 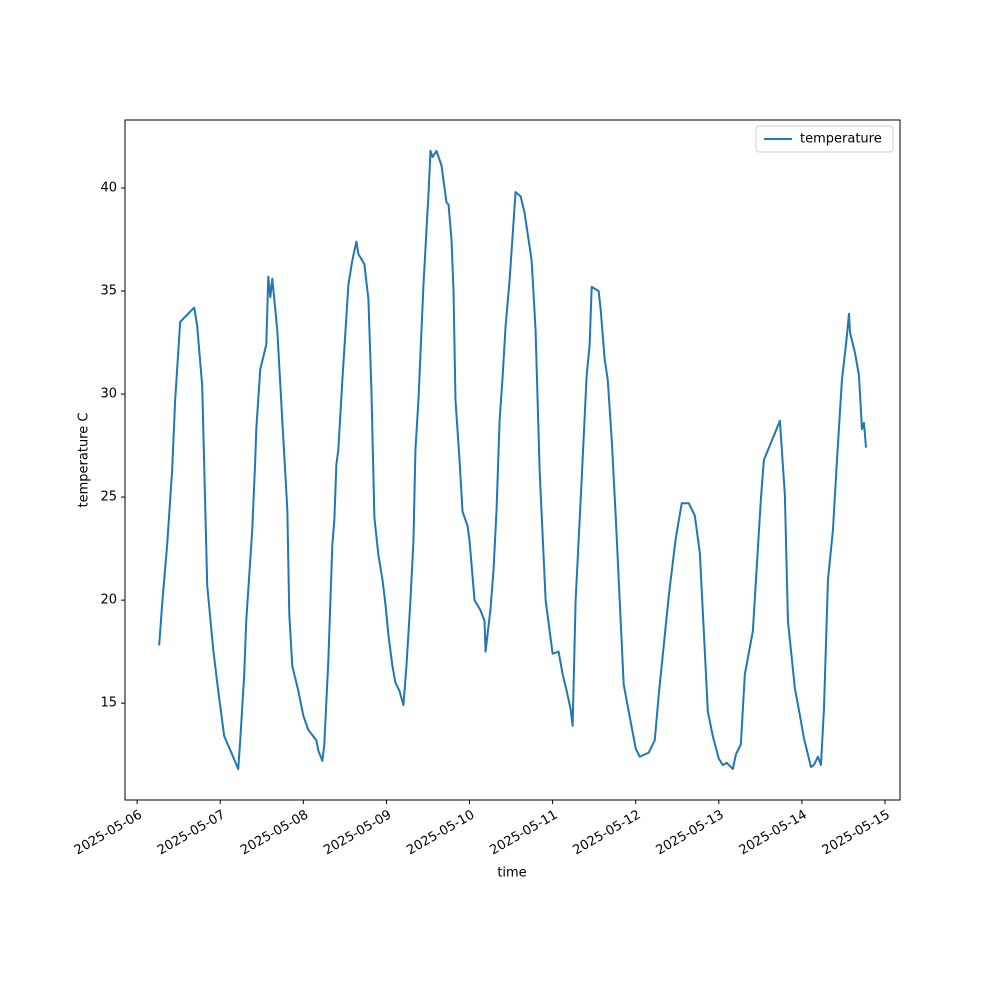 I want to click on x-tick-label: 2025-05-06, so click(x=108, y=833).